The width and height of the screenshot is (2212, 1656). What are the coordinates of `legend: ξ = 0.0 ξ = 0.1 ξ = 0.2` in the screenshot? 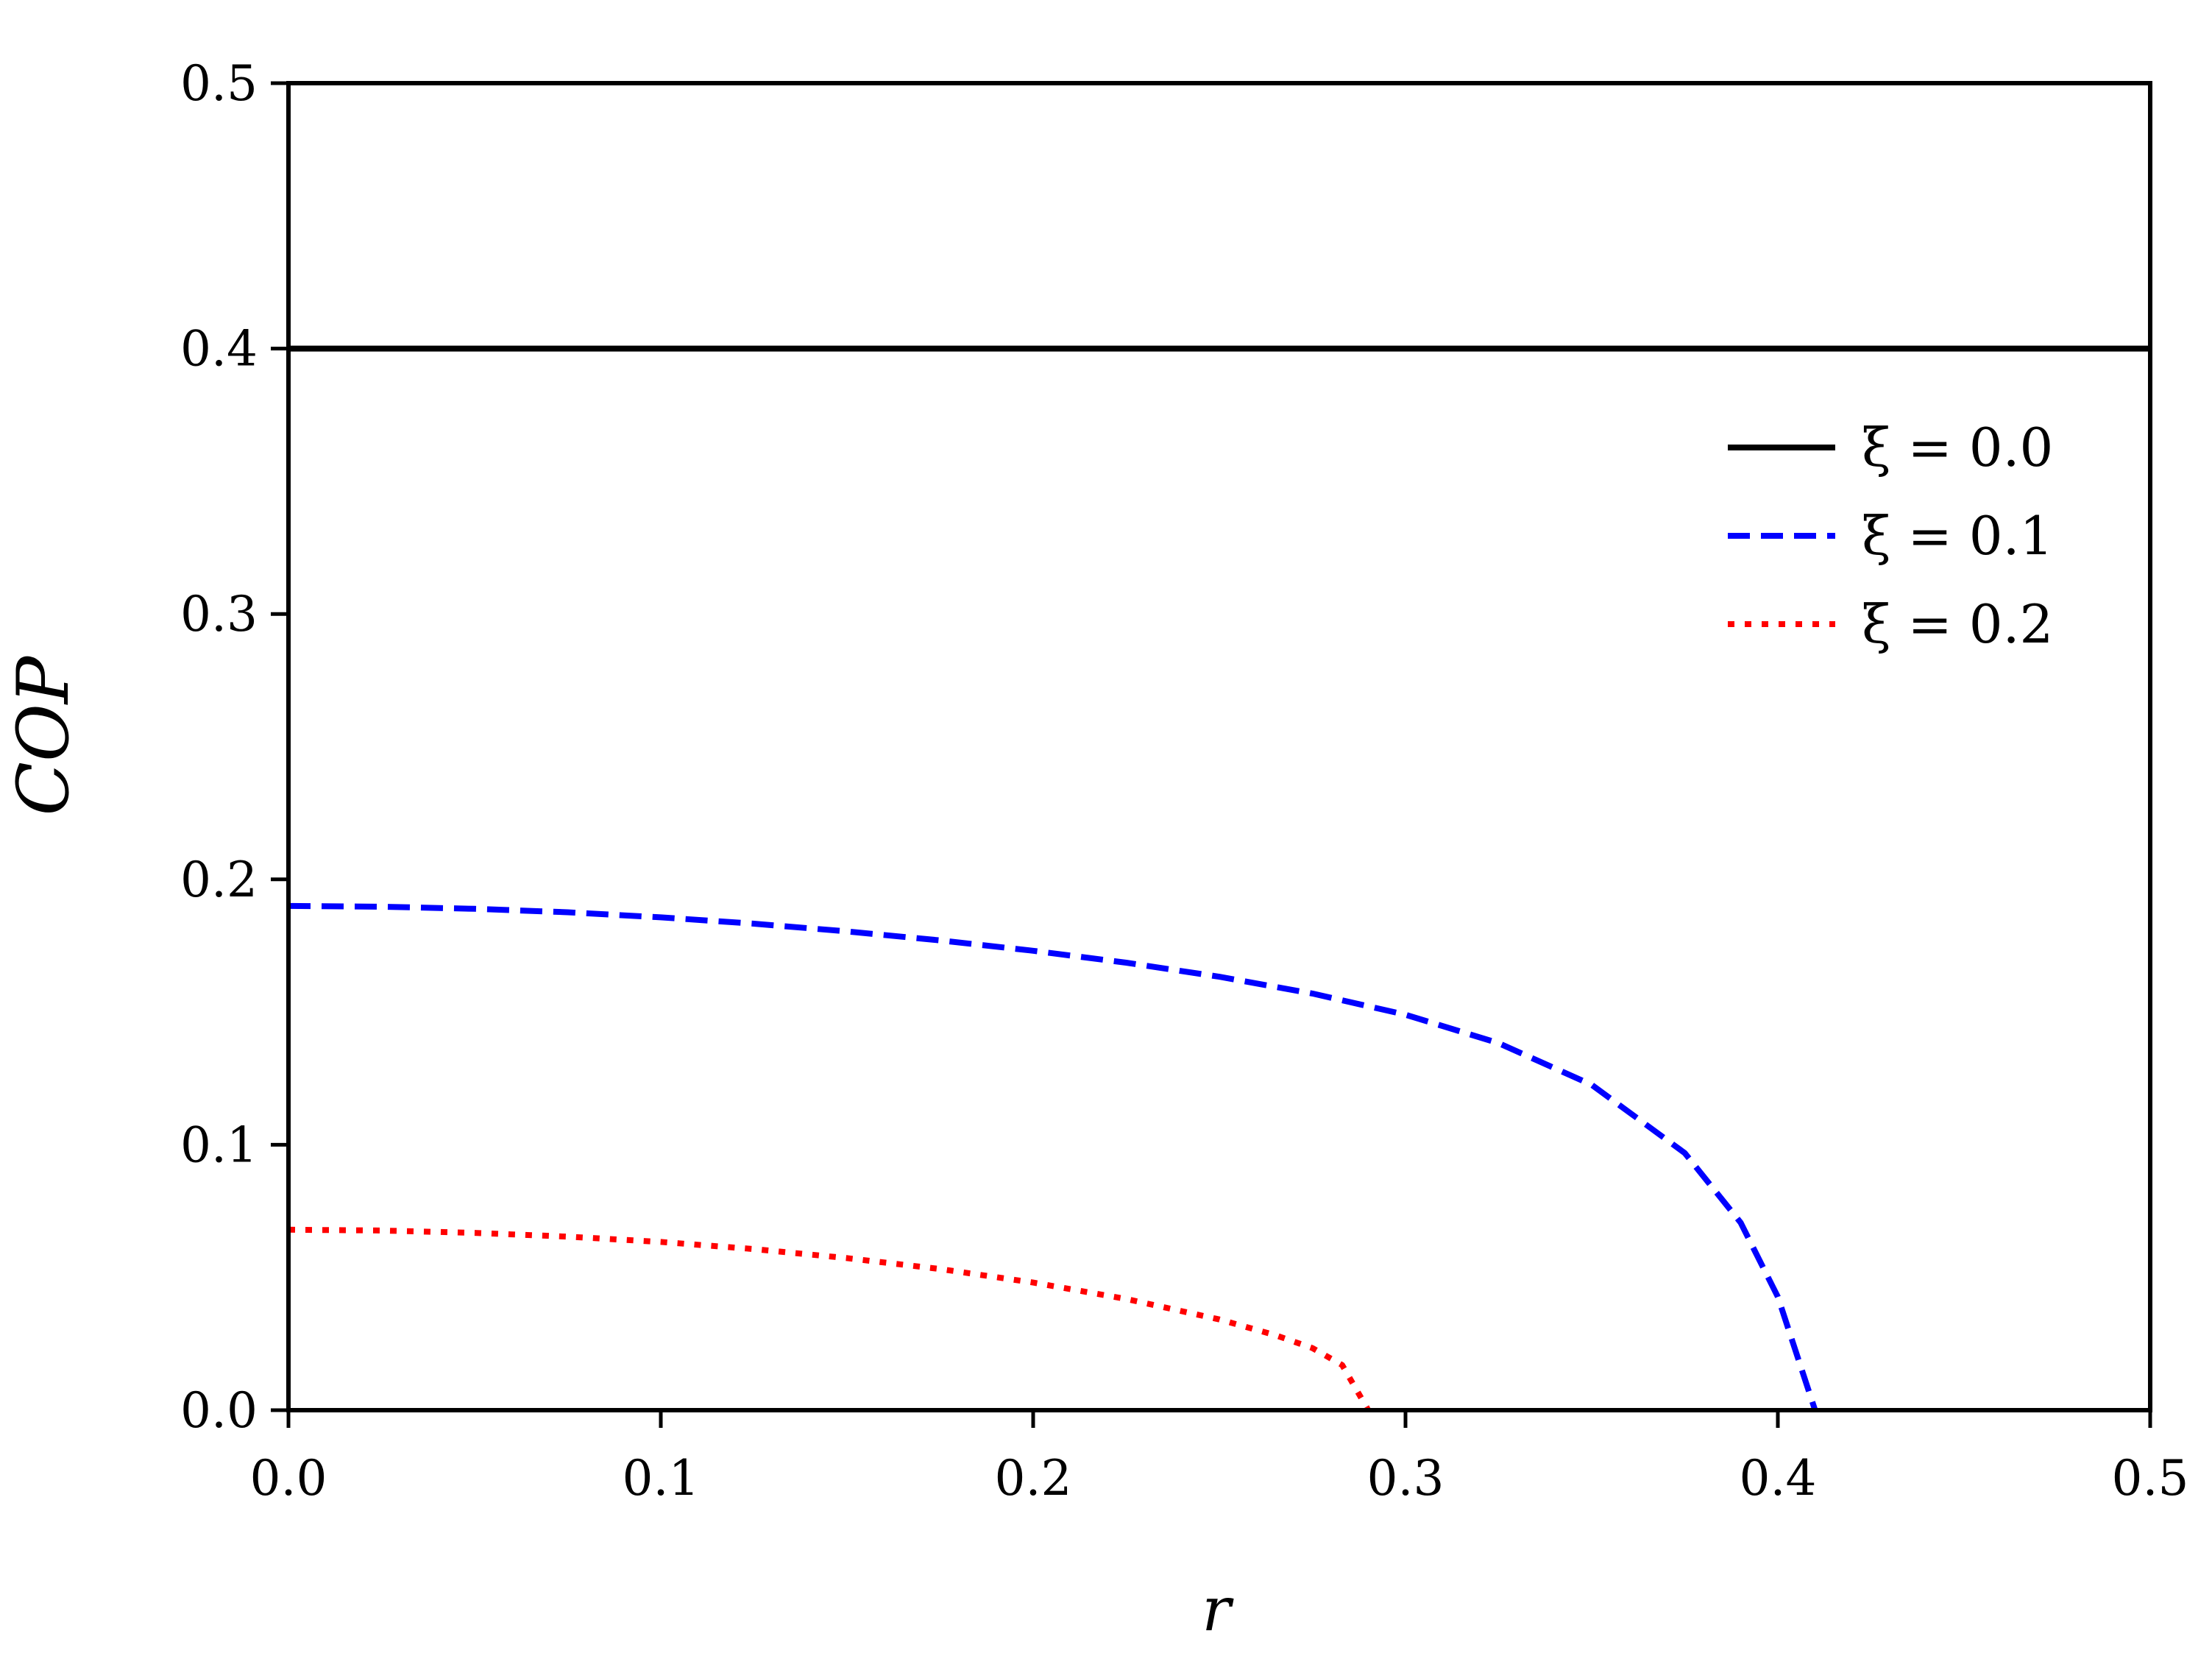 It's located at (1891, 536).